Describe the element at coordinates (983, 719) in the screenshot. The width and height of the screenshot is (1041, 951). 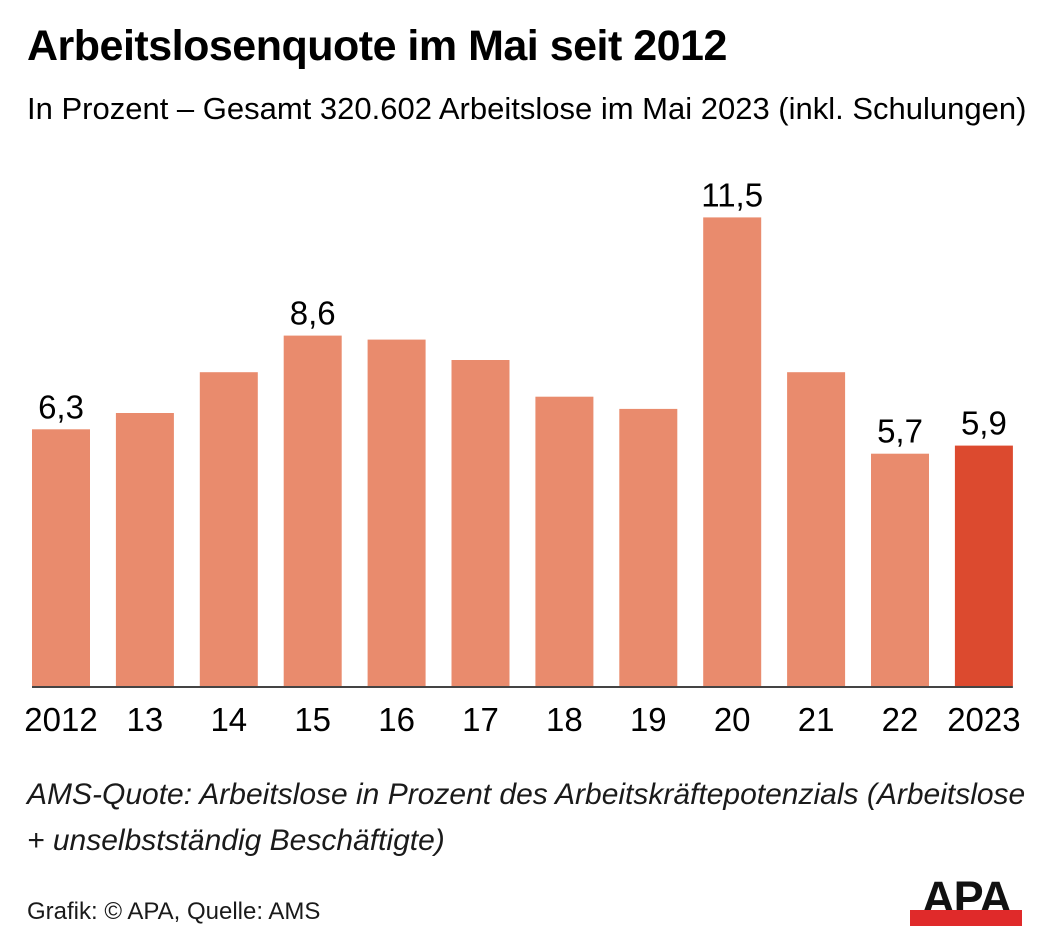
I see `x-tick-label-2023: 2023` at that location.